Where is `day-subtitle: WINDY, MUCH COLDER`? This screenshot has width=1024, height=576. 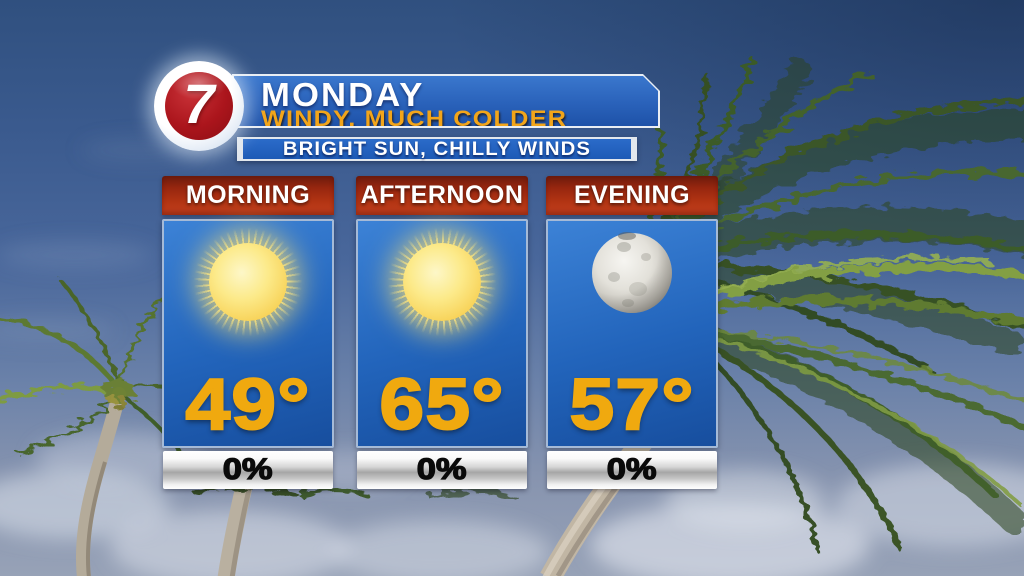 day-subtitle: WINDY, MUCH COLDER is located at coordinates (414, 118).